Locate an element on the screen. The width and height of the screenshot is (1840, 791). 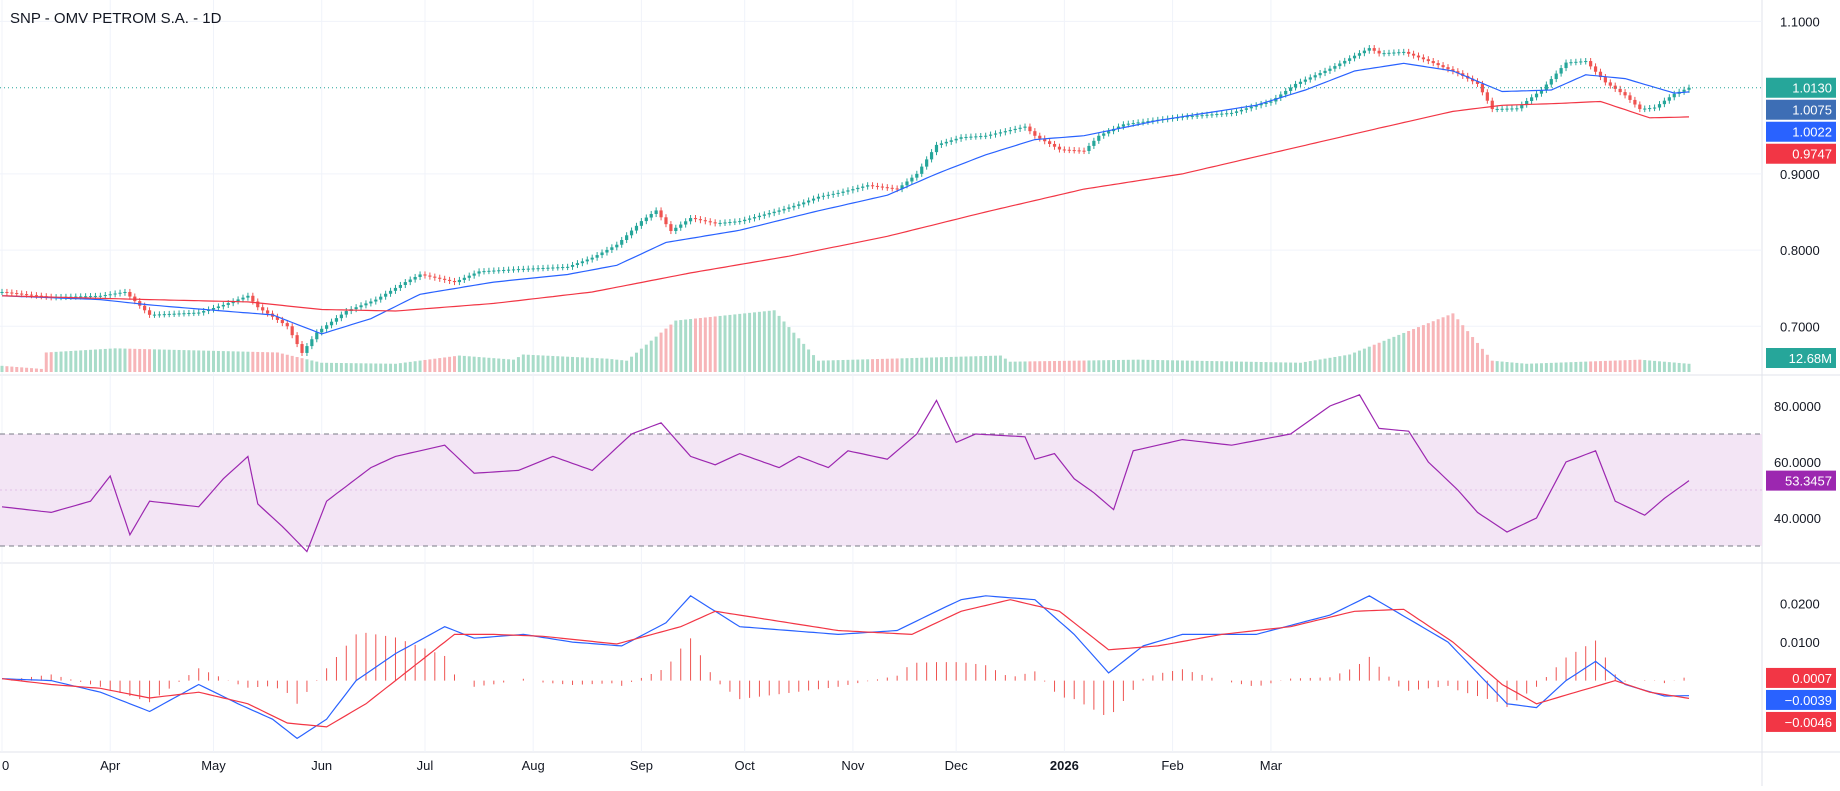
price-tag is located at coordinates (1801, 109).